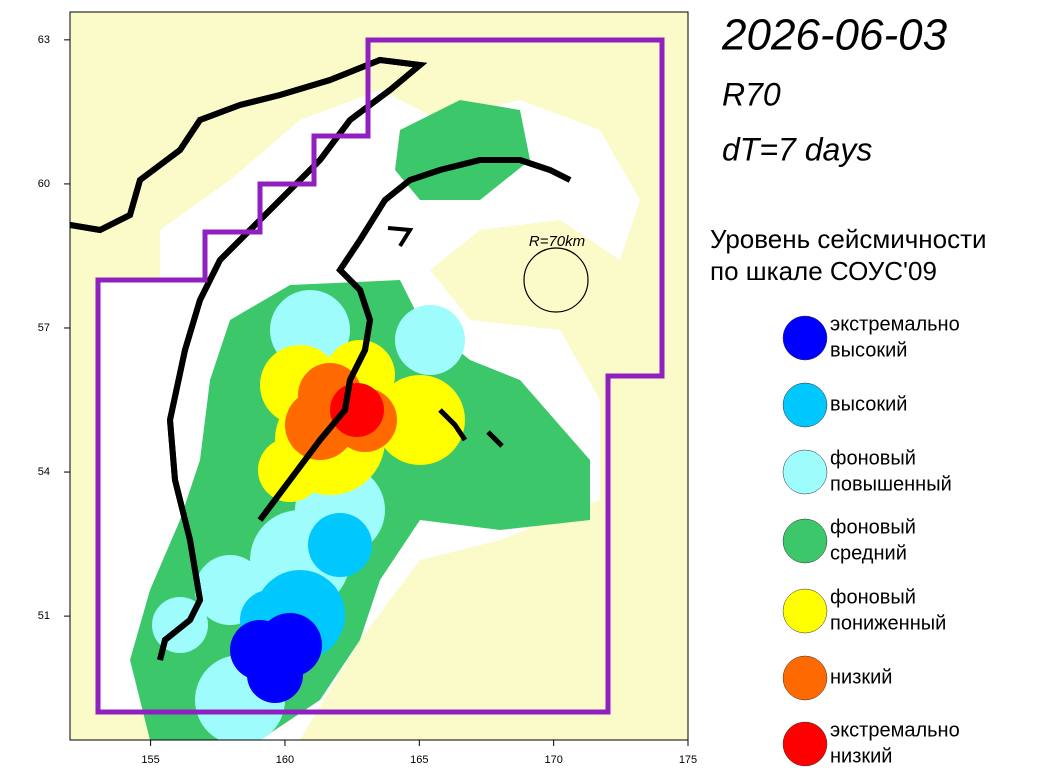 The image size is (1054, 784). Describe the element at coordinates (891, 484) in the screenshot. I see `legend-label: повышенный` at that location.